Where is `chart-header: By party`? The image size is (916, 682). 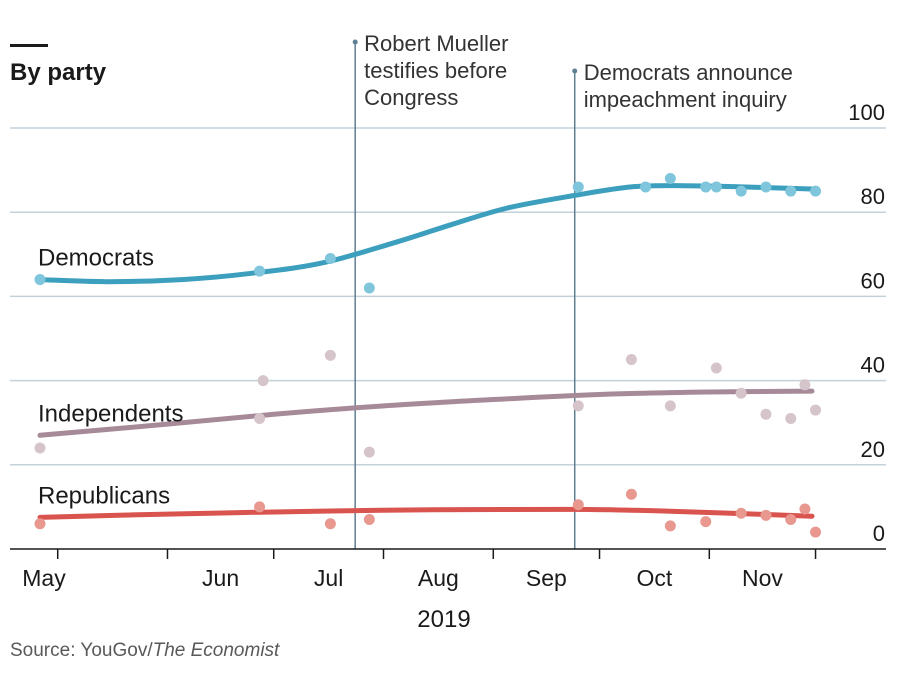
chart-header: By party is located at coordinates (58, 65).